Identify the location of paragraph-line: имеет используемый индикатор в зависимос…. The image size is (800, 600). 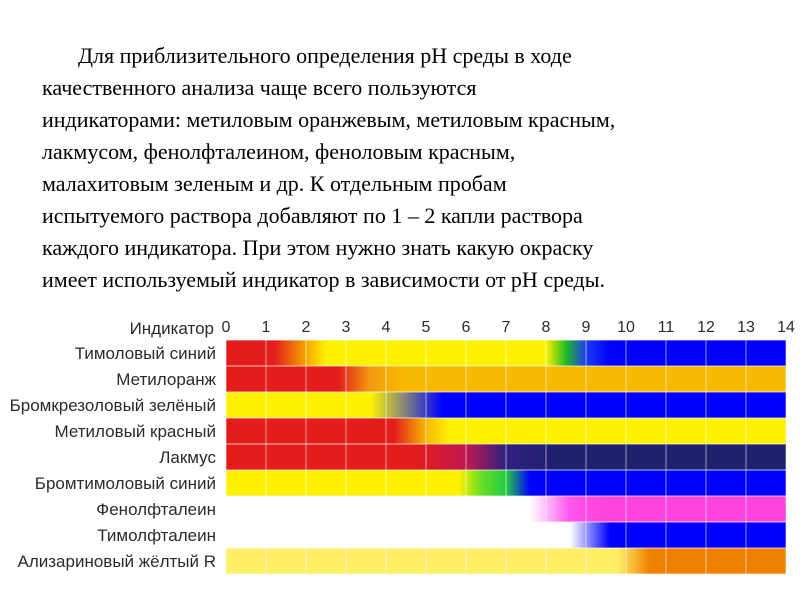
(324, 279).